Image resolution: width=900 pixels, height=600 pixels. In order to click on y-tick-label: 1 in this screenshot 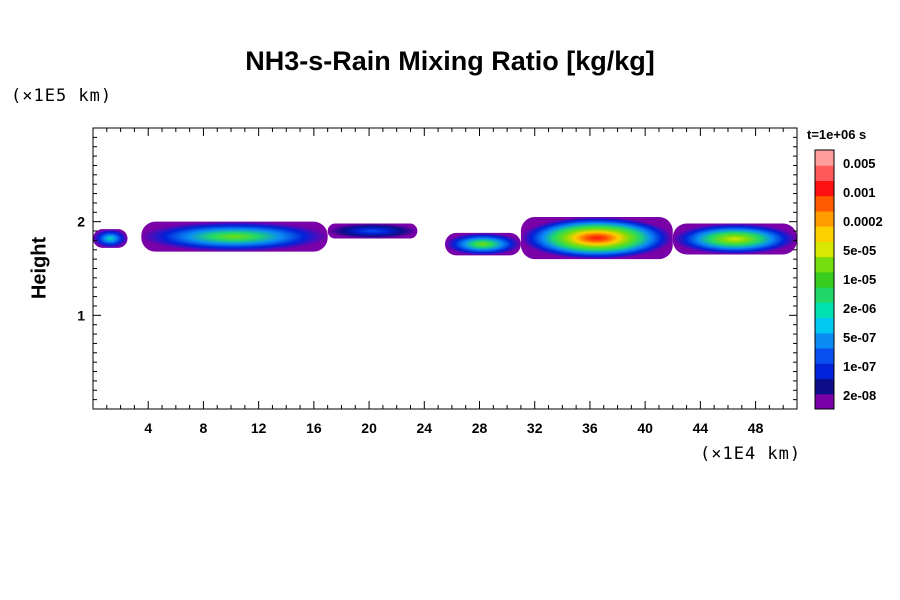, I will do `click(81, 315)`.